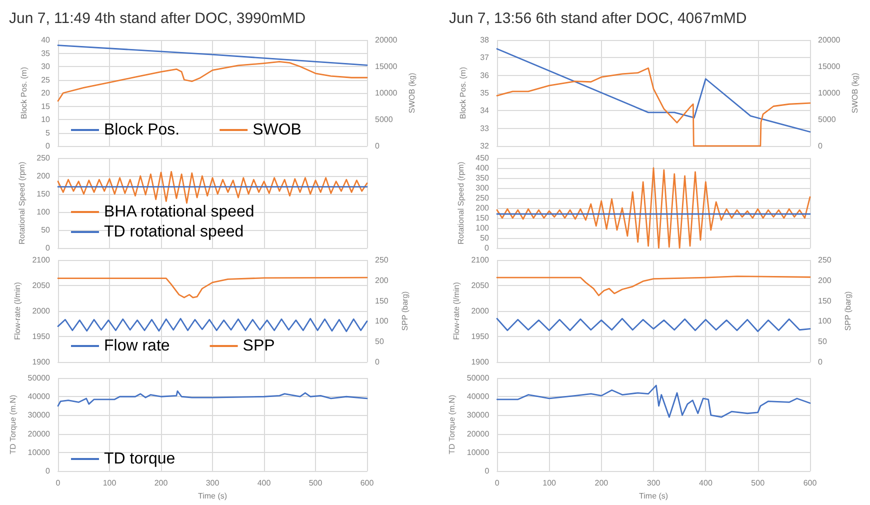 This screenshot has height=505, width=870. What do you see at coordinates (485, 57) in the screenshot?
I see `y-tick-label: 37` at bounding box center [485, 57].